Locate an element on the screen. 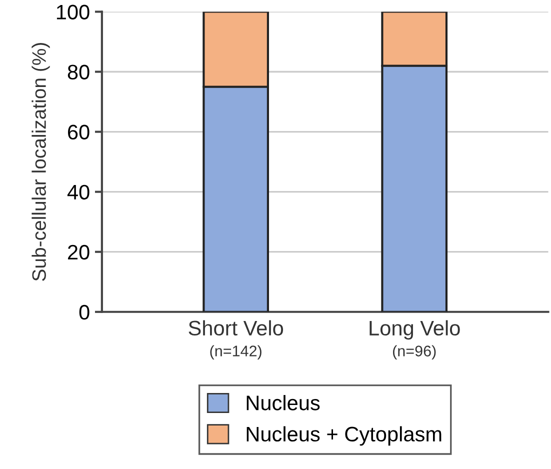 This screenshot has width=551, height=469. y-axis-title: Sub-cellular localization (%) is located at coordinates (41, 162).